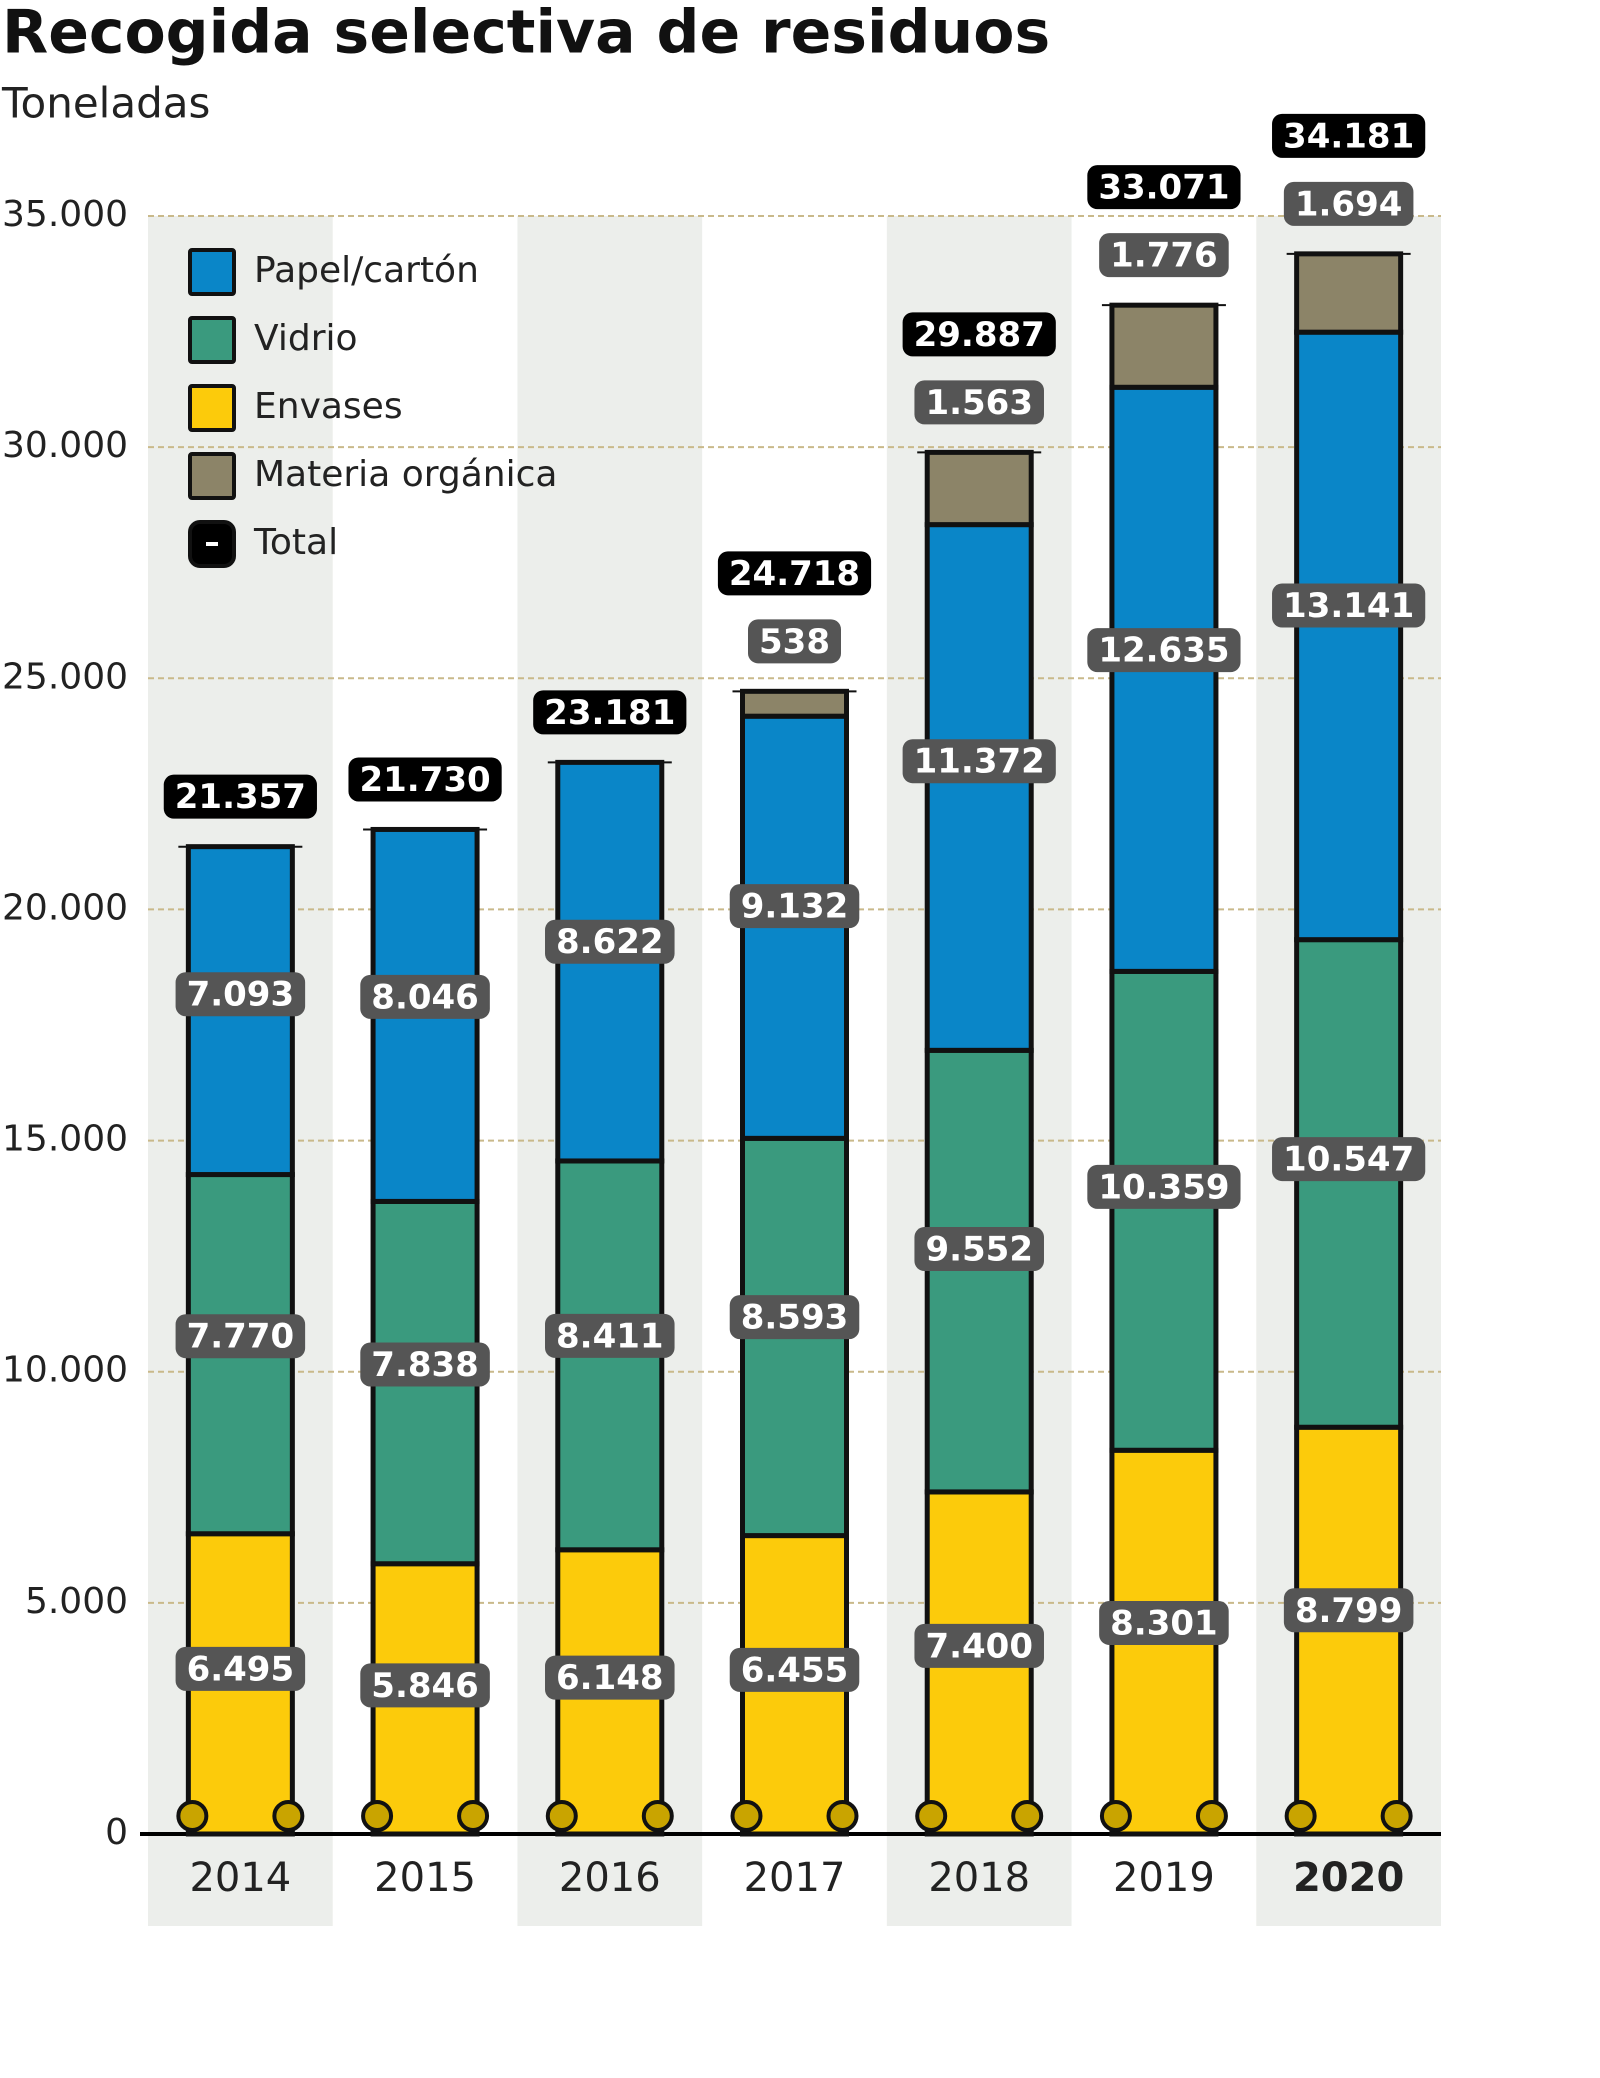 This screenshot has width=1600, height=2078. I want to click on value-label-text: 6.455, so click(795, 1670).